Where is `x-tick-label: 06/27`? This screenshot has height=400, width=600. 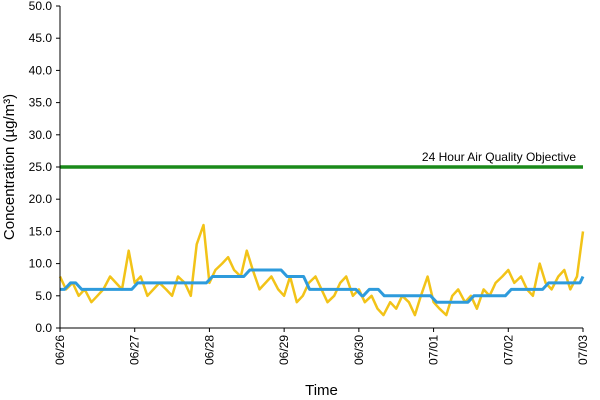
x-tick-label: 06/27 is located at coordinates (135, 350).